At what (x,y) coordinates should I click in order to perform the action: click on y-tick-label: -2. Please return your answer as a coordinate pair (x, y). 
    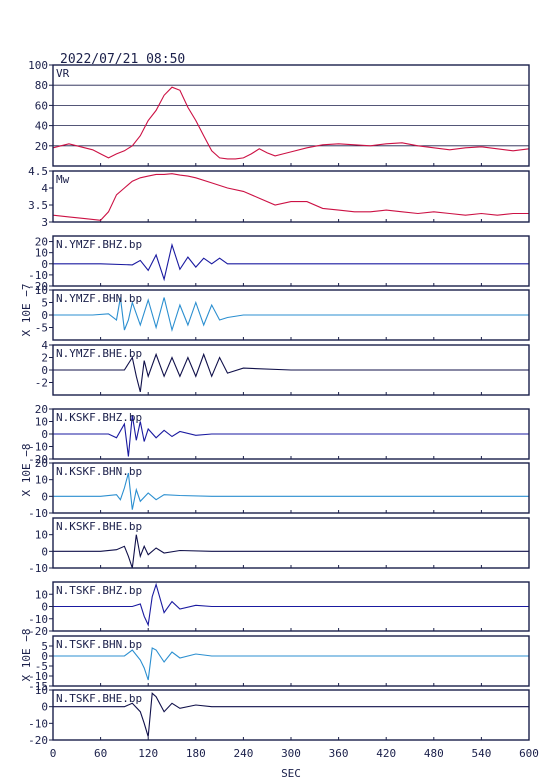
    Looking at the image, I should click on (41, 383).